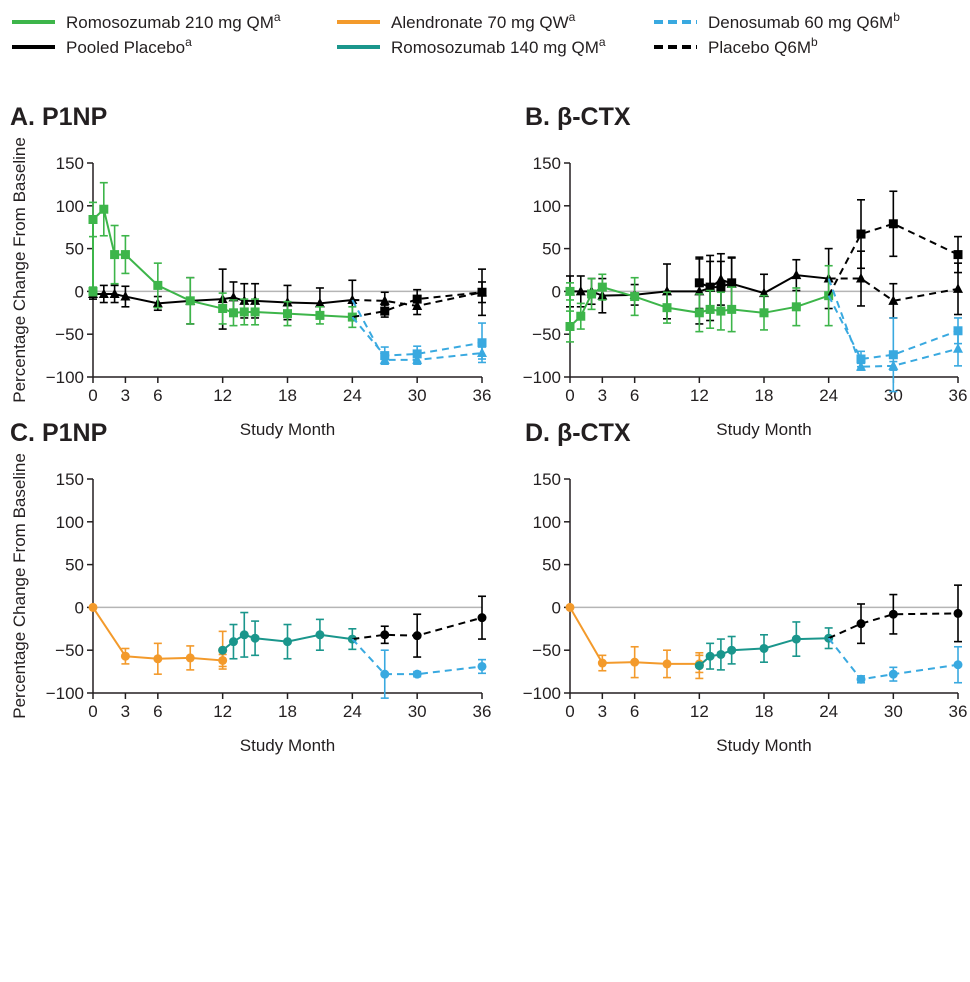  I want to click on panel-title: D. β-CTX, so click(578, 433).